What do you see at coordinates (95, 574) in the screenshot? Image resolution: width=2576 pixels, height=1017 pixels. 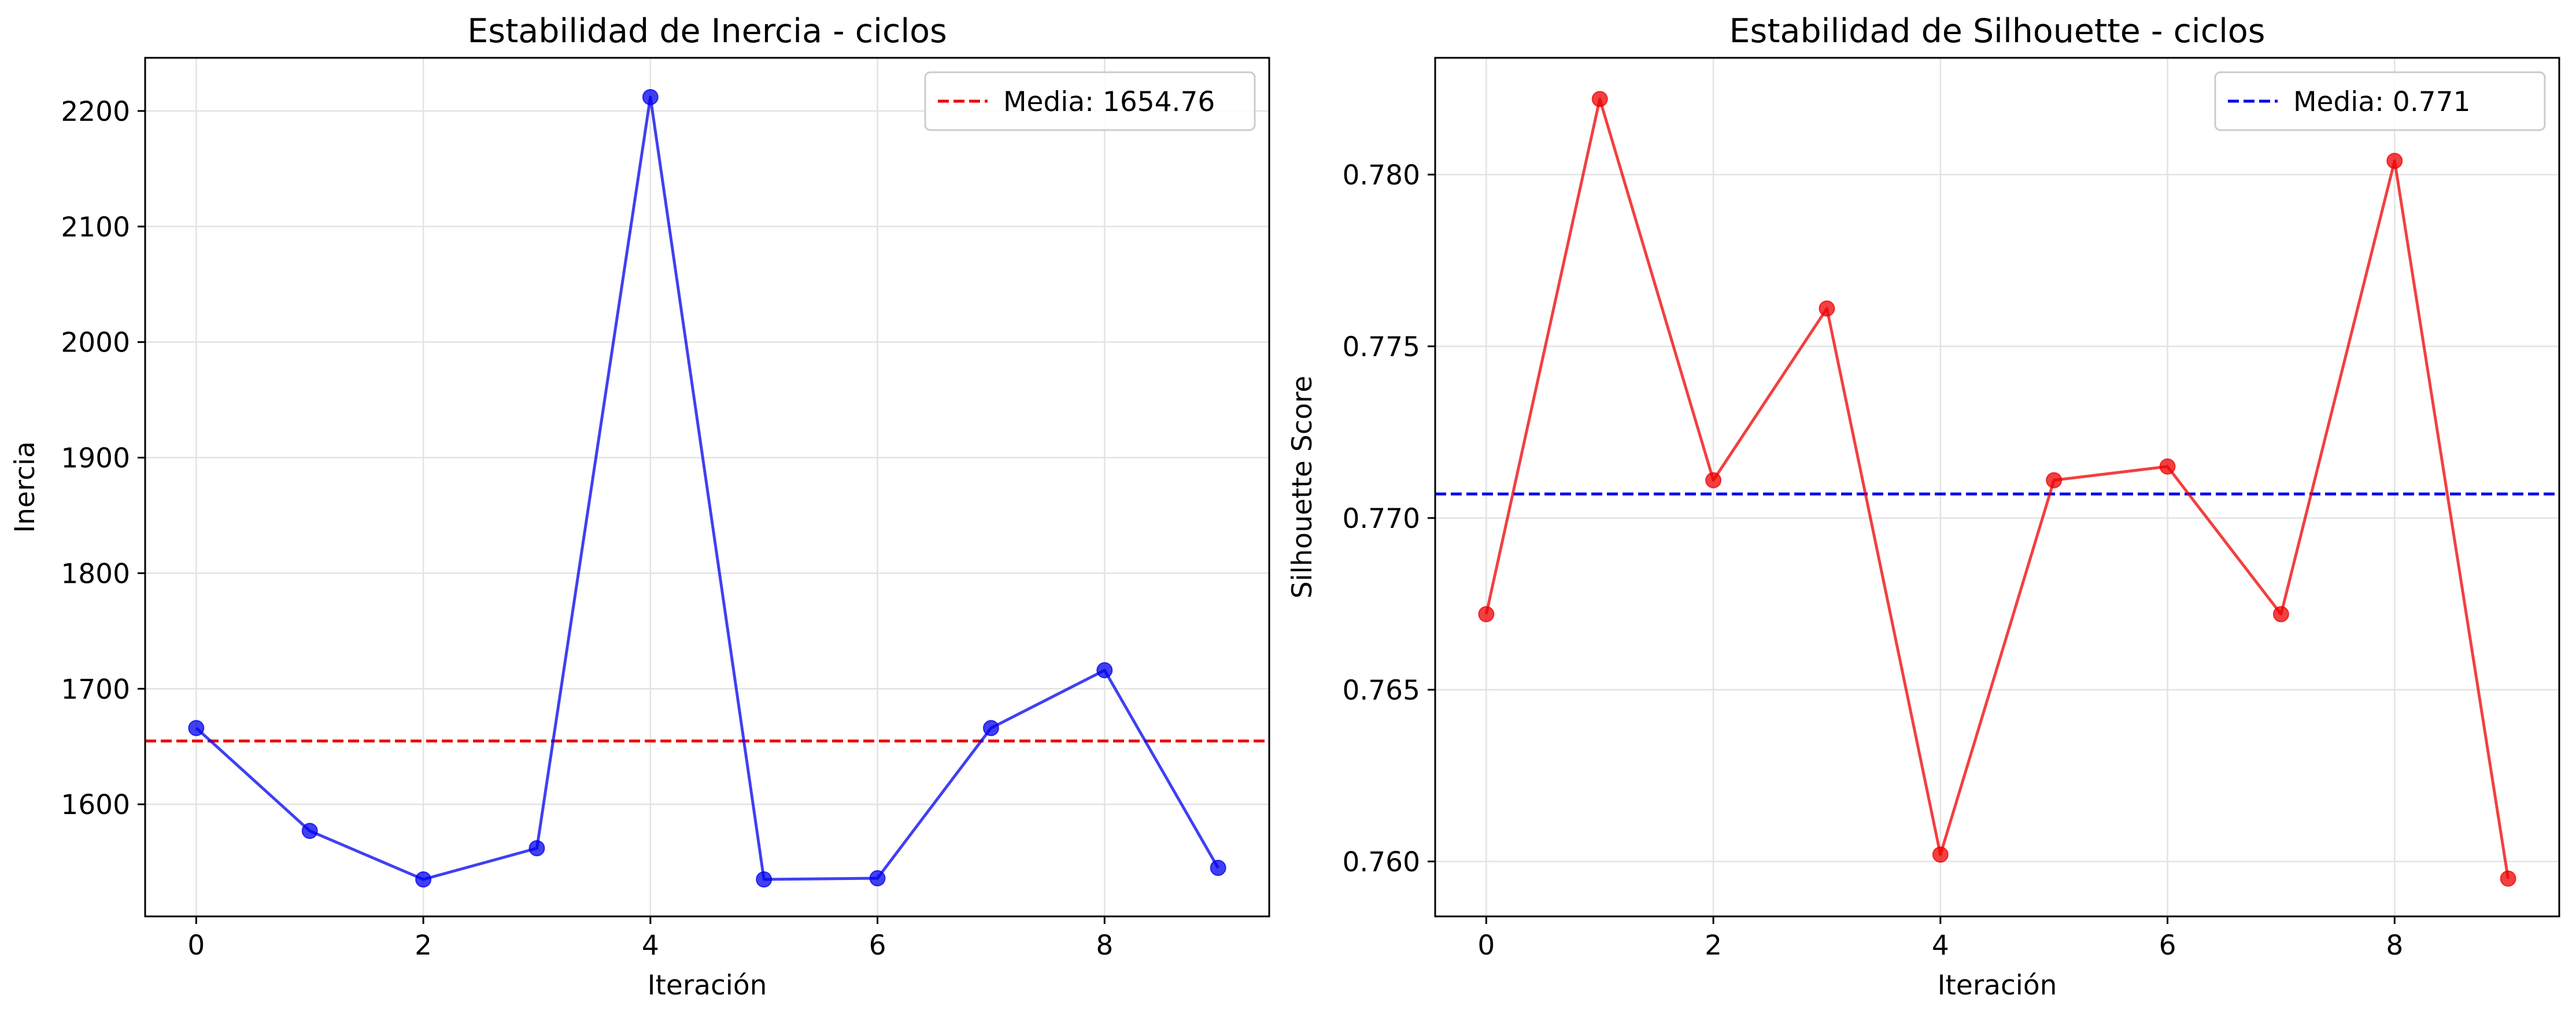 I see `y-tick-label: 1800` at bounding box center [95, 574].